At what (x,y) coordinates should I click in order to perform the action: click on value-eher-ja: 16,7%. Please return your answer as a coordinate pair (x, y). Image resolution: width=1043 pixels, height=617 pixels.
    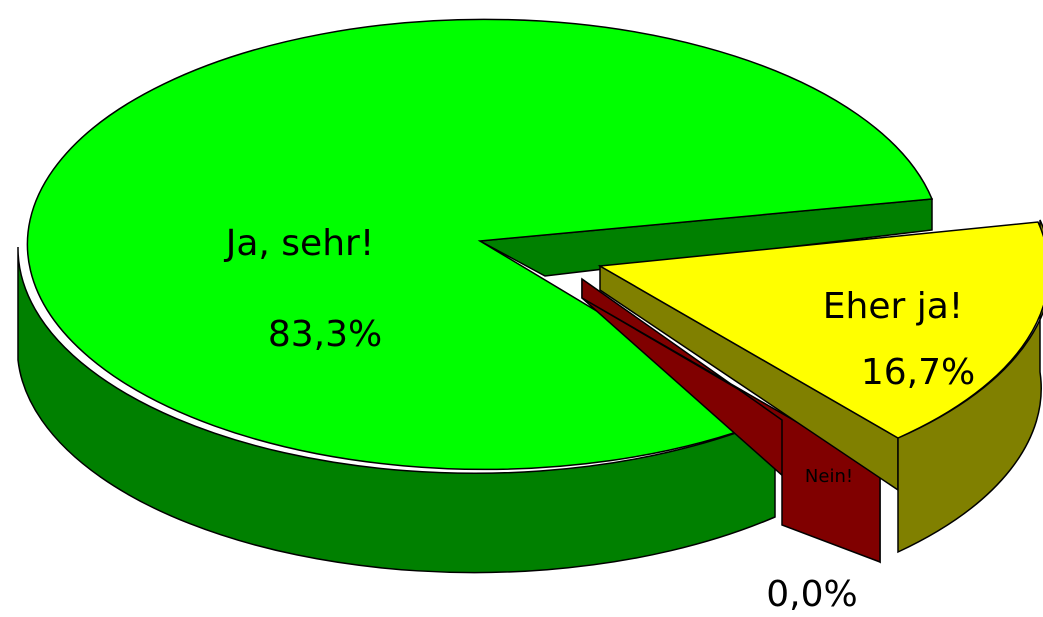
    Looking at the image, I should click on (918, 372).